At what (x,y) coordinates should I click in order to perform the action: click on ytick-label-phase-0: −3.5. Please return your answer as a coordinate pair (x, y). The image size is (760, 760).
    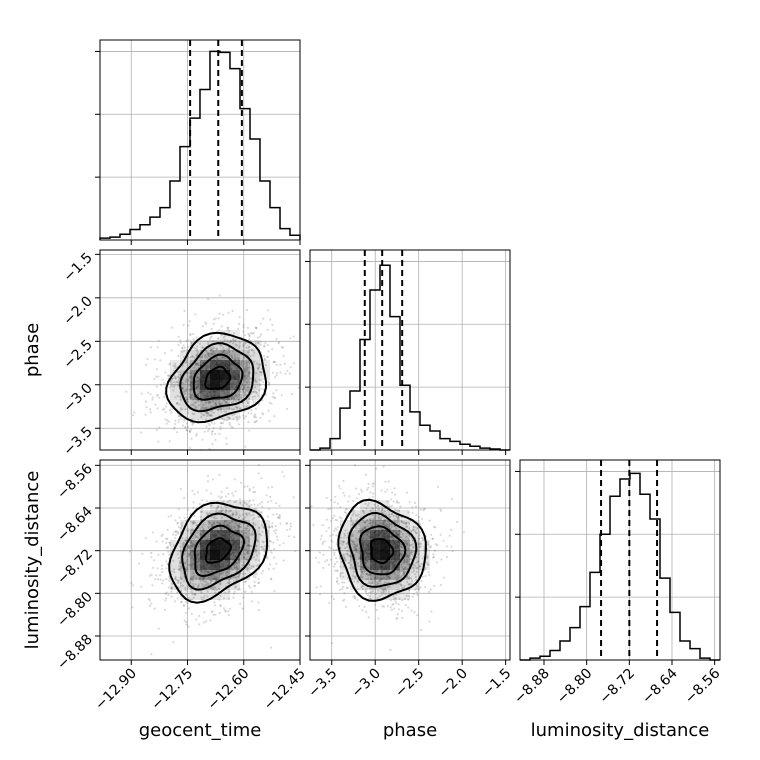
    Looking at the image, I should click on (77, 441).